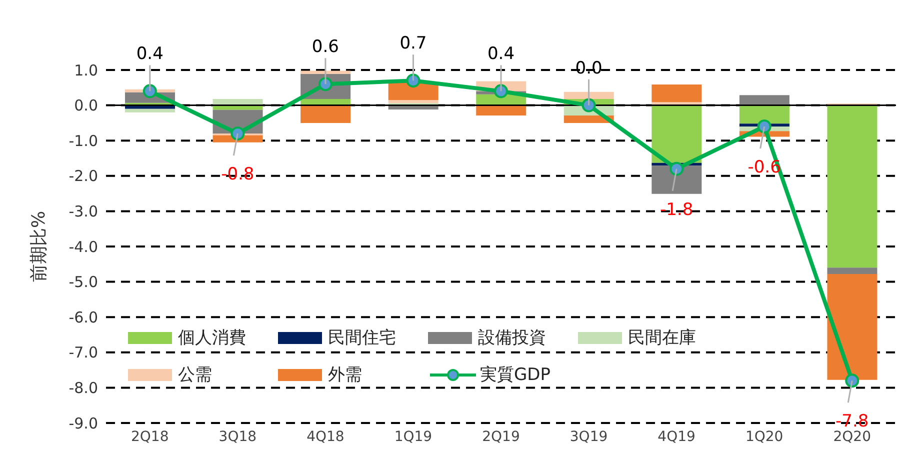 The width and height of the screenshot is (920, 476). I want to click on legend-label: 民間住宅, so click(362, 338).